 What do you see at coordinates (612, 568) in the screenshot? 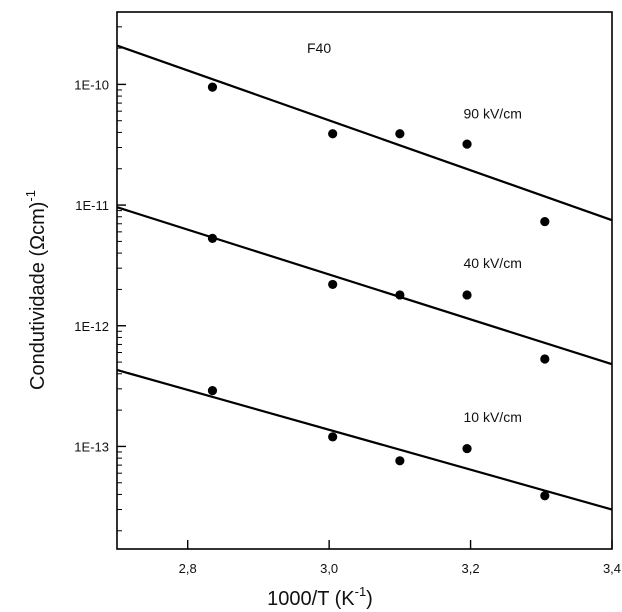
I see `x-tick-label: 3,4` at bounding box center [612, 568].